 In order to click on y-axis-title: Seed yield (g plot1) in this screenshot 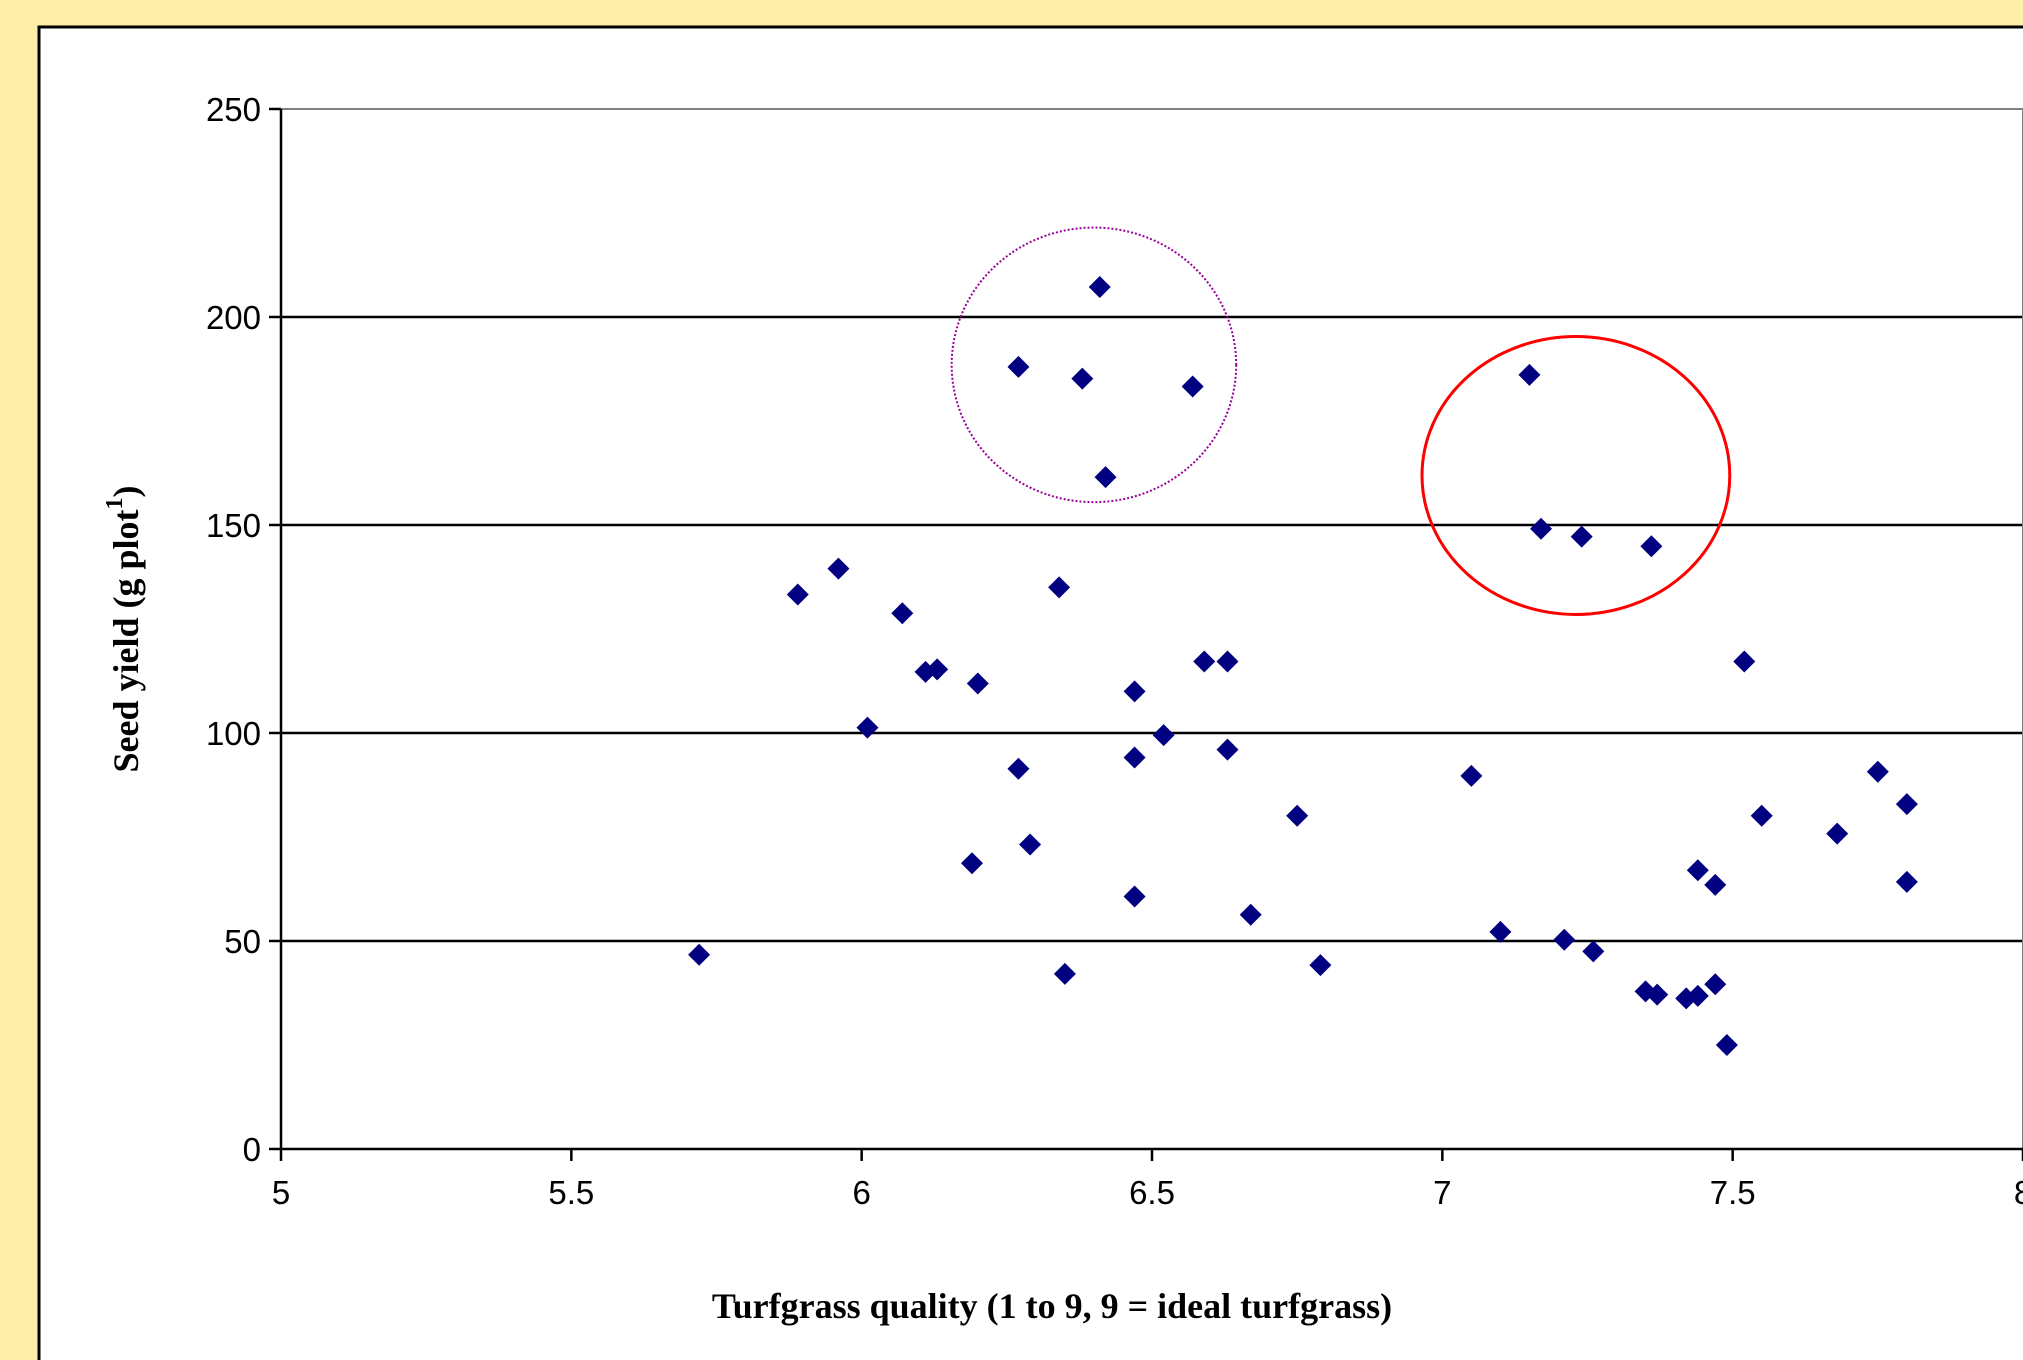, I will do `click(124, 628)`.